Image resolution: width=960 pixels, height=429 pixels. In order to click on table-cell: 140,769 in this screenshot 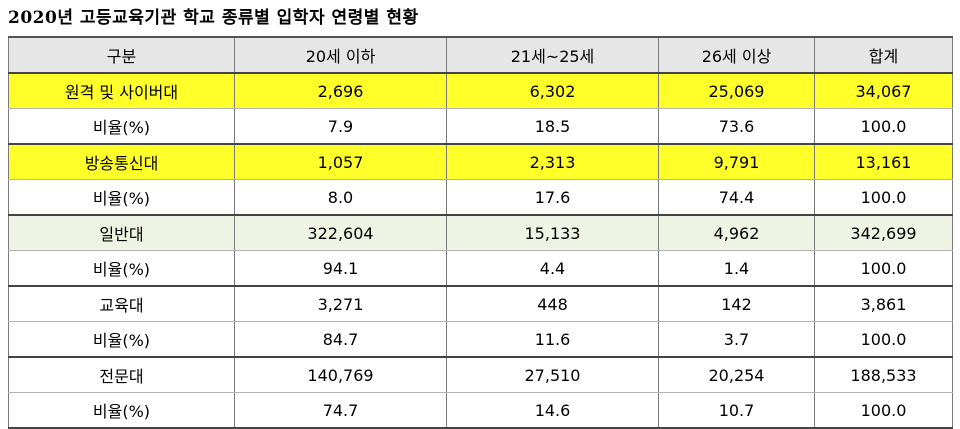, I will do `click(340, 374)`.